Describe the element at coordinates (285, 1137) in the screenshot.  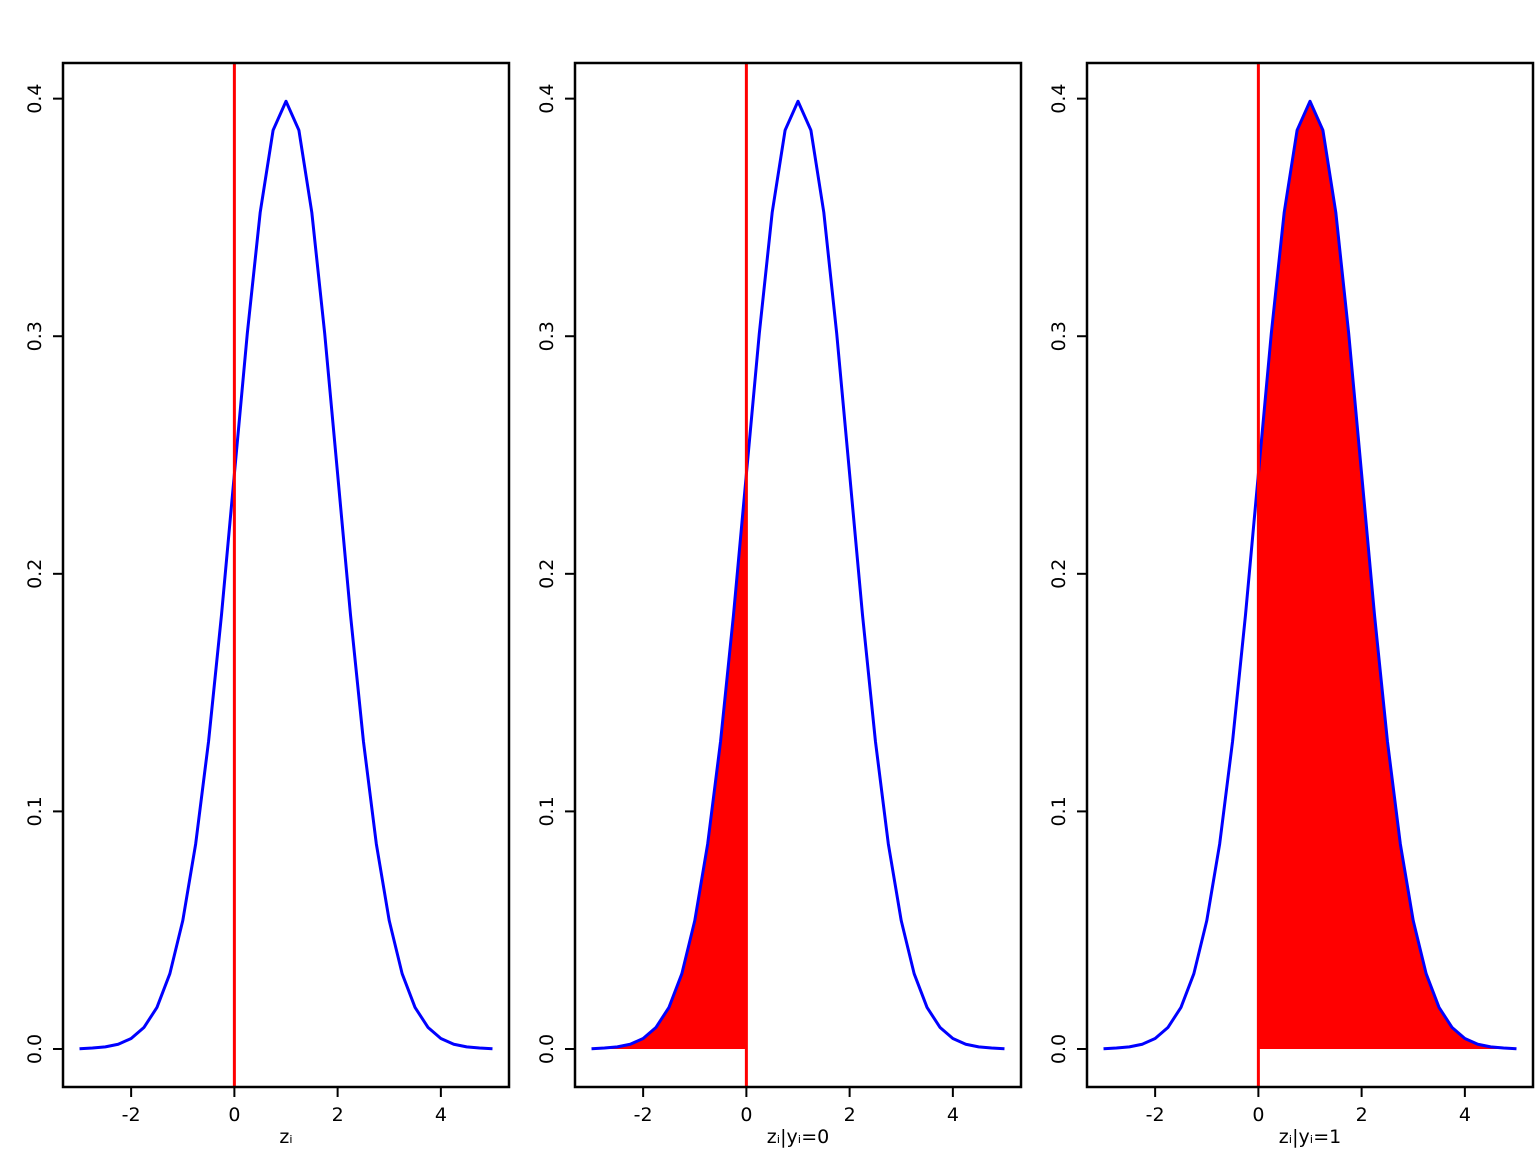
I see `x-axis-label: zᵢ` at that location.